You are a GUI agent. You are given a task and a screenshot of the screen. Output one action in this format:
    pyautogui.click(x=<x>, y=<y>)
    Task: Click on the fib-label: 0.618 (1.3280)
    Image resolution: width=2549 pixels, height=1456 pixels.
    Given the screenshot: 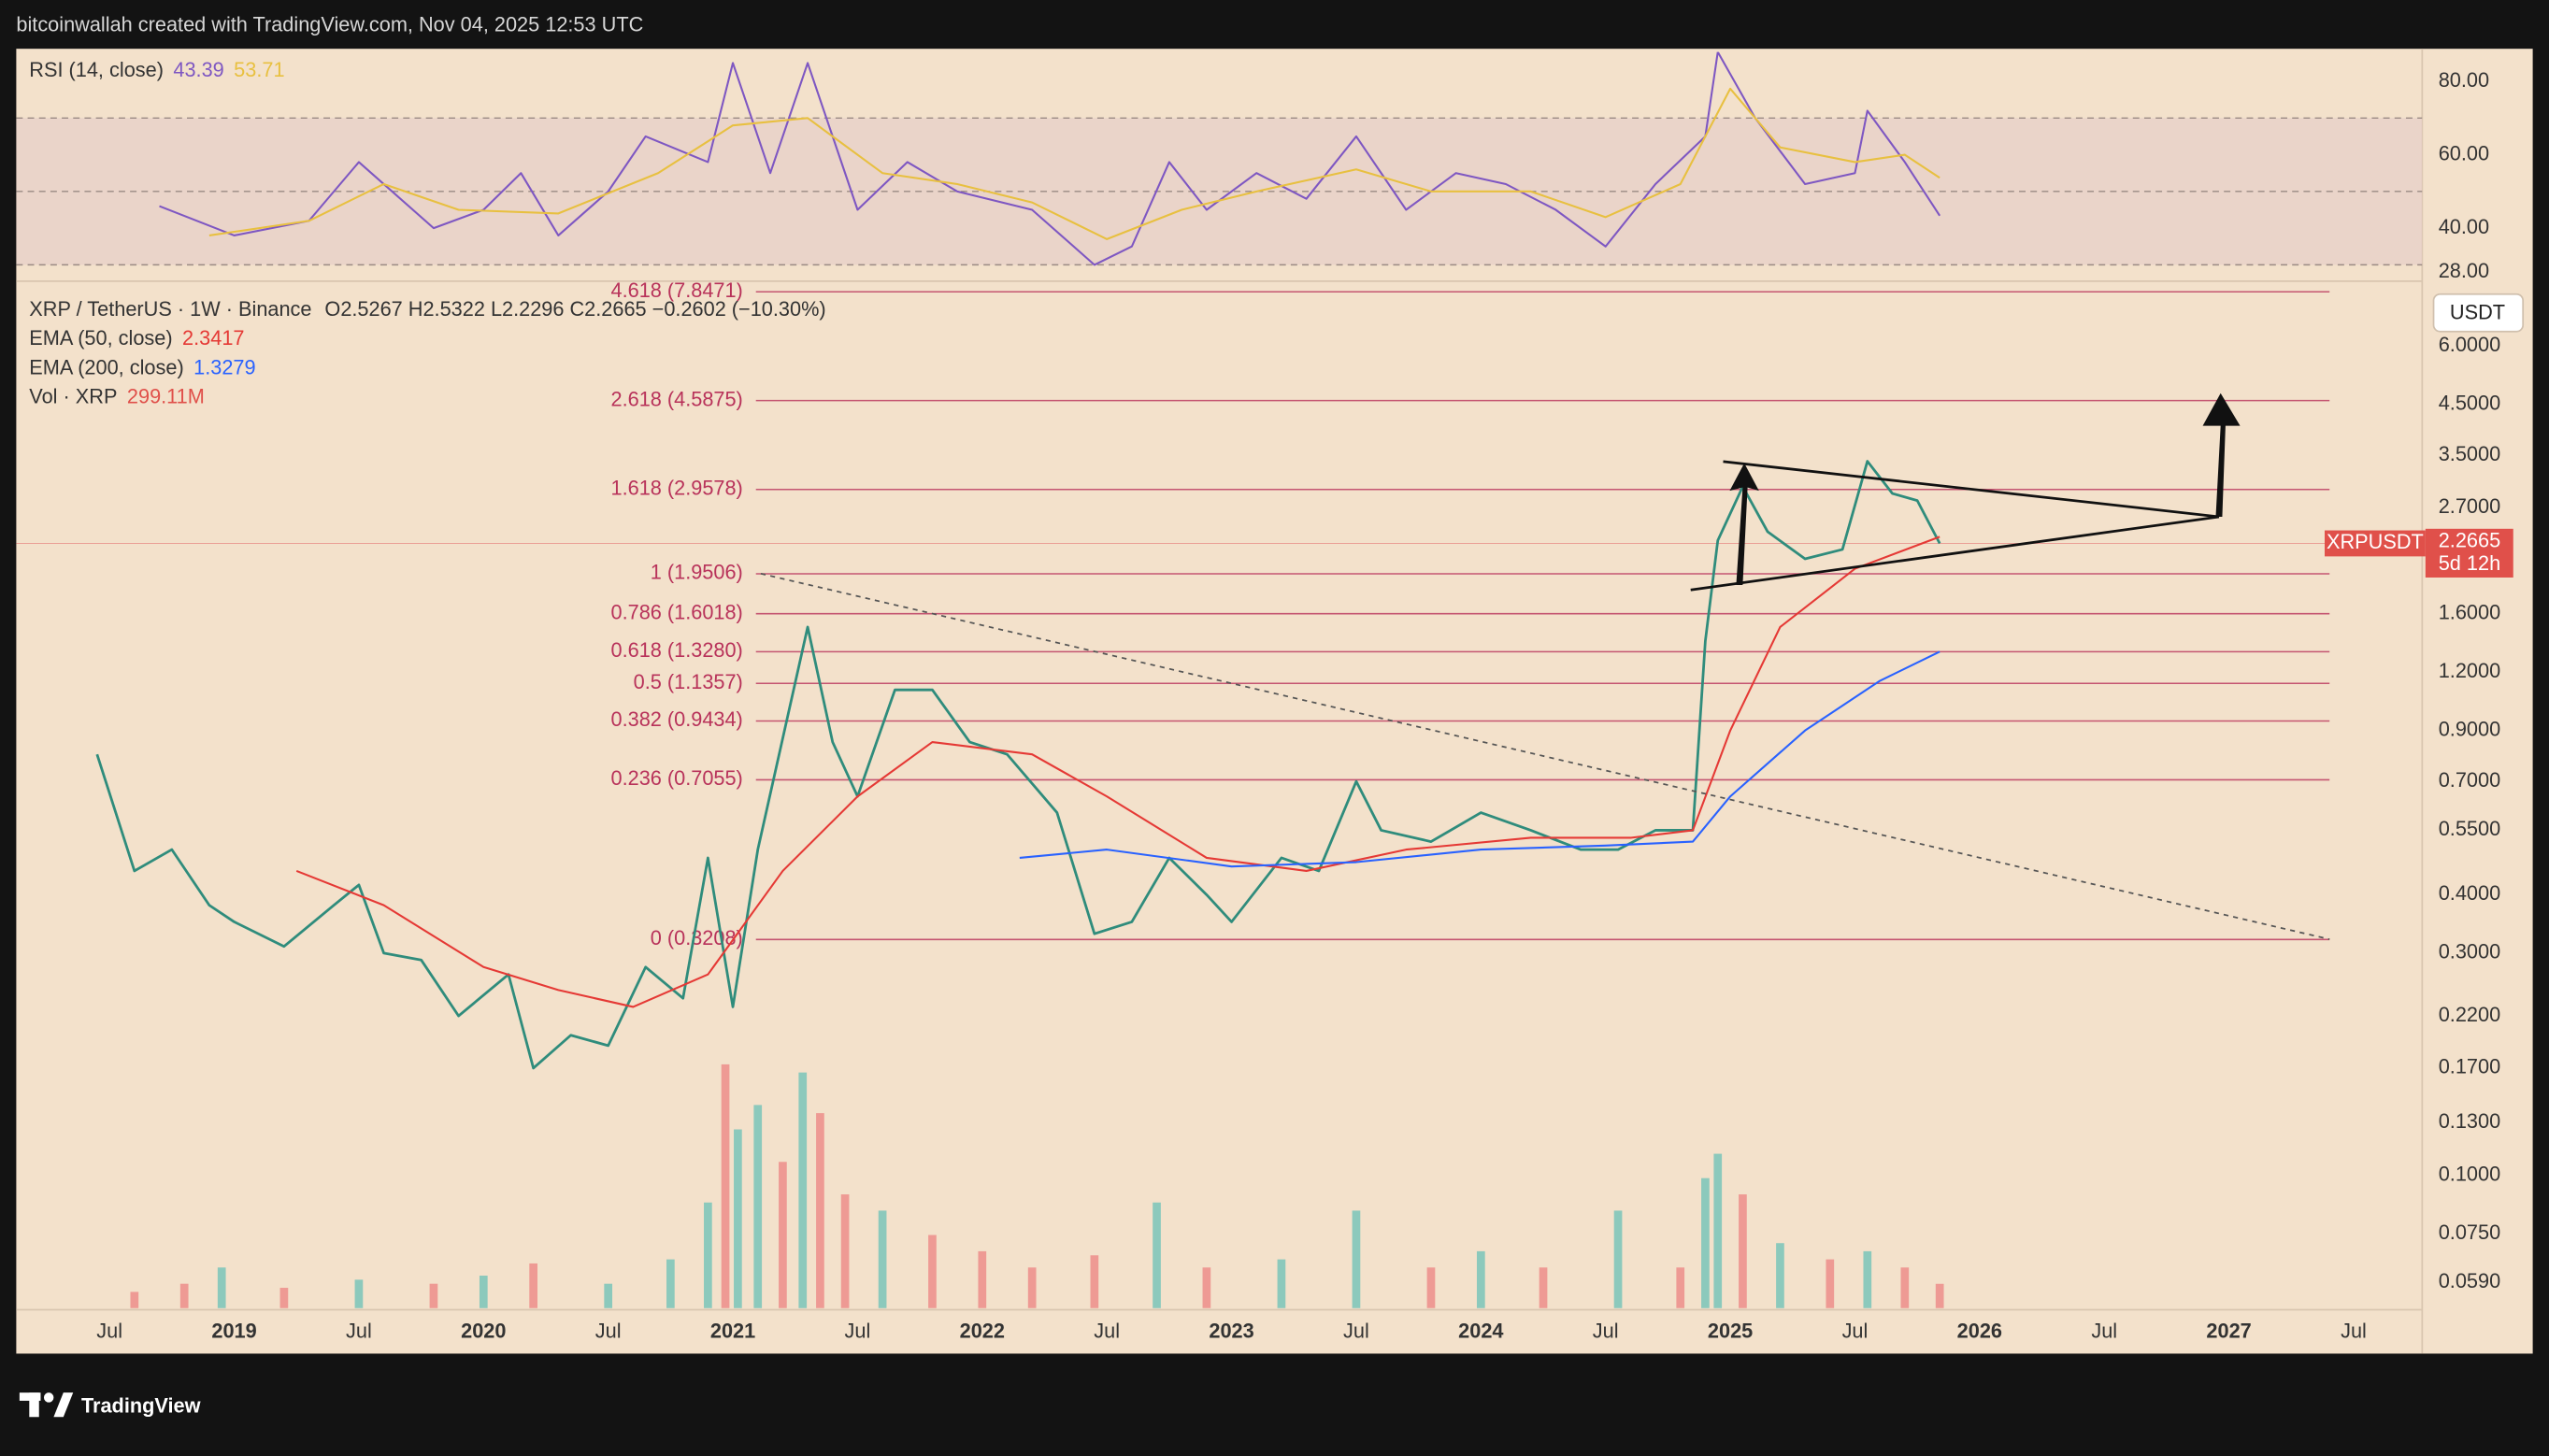 What is the action you would take?
    pyautogui.click(x=677, y=650)
    